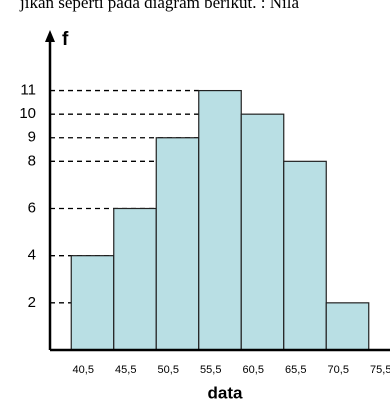 The width and height of the screenshot is (390, 406). Describe the element at coordinates (50, 36) in the screenshot. I see `y-axis-arrow` at that location.